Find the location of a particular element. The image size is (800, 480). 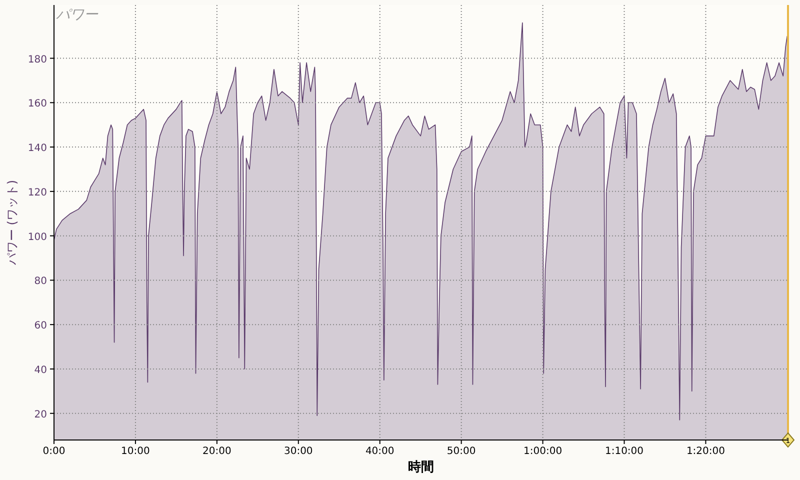

y-tick-label: 180 is located at coordinates (37, 60).